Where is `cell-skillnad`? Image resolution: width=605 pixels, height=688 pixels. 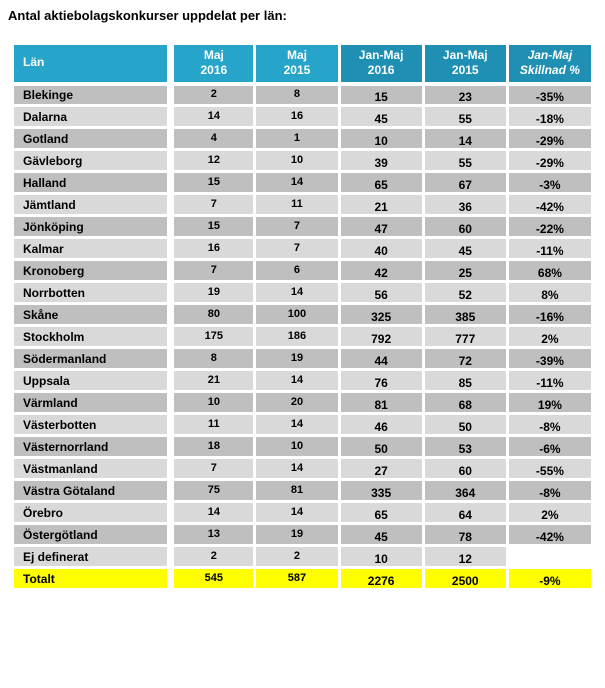 cell-skillnad is located at coordinates (550, 556).